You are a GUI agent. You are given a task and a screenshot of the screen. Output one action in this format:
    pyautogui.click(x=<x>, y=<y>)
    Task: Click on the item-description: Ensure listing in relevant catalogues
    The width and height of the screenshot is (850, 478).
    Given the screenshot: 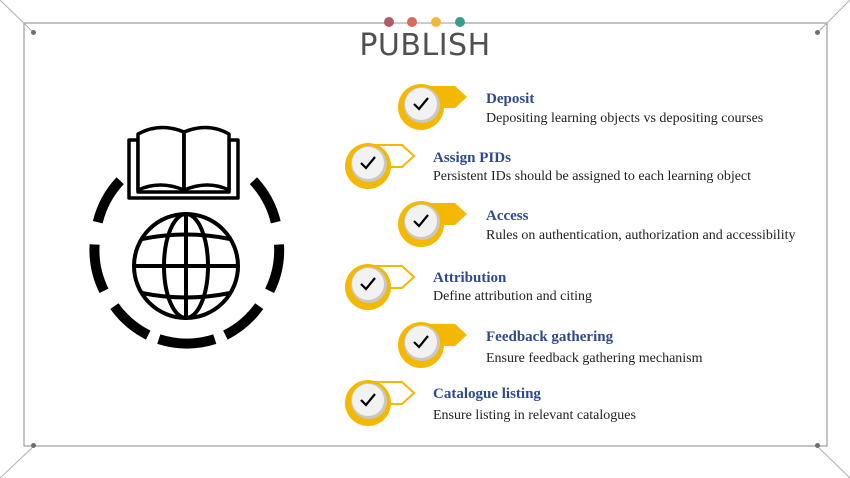 What is the action you would take?
    pyautogui.click(x=534, y=415)
    